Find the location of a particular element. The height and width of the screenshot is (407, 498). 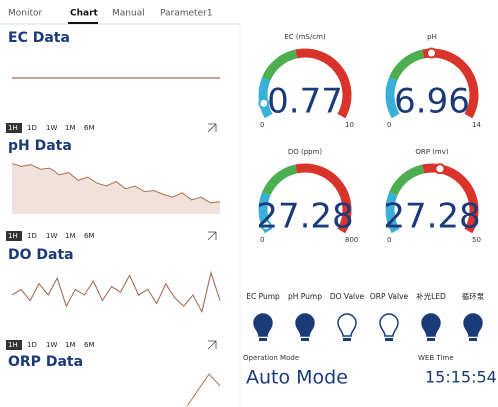

gauge-label: EC (mS/cm) is located at coordinates (305, 37).